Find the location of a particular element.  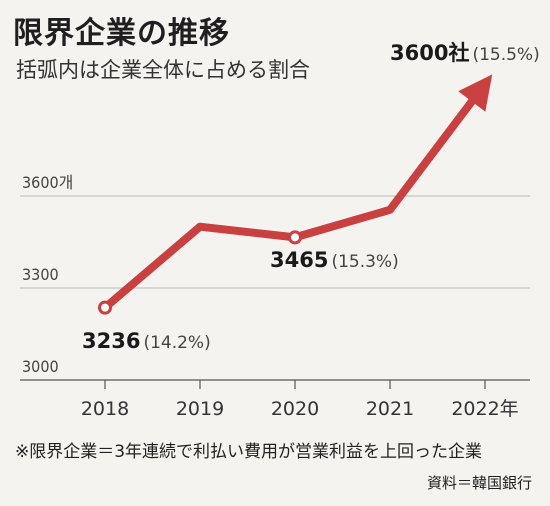

y-tick-label: 3300 is located at coordinates (40, 274).